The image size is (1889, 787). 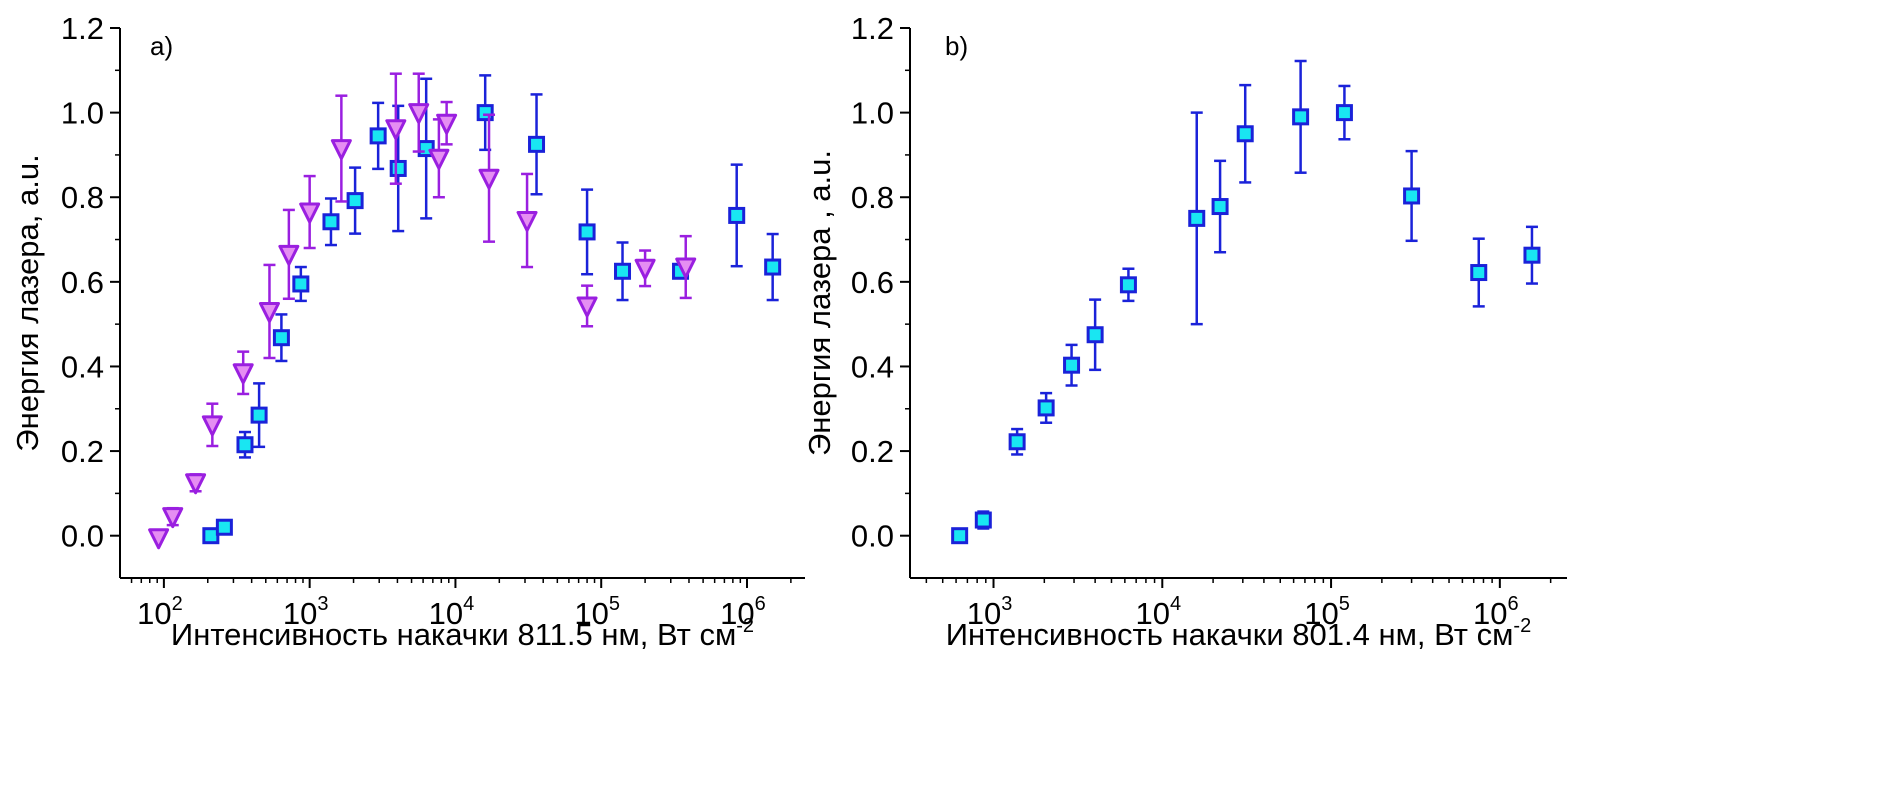 I want to click on x-tick-label: 10⁶, so click(x=743, y=612).